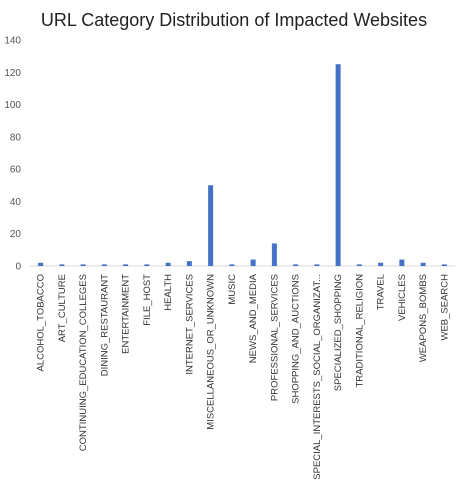 Image resolution: width=468 pixels, height=487 pixels. Describe the element at coordinates (12, 41) in the screenshot. I see `y-tick-label: 140` at that location.